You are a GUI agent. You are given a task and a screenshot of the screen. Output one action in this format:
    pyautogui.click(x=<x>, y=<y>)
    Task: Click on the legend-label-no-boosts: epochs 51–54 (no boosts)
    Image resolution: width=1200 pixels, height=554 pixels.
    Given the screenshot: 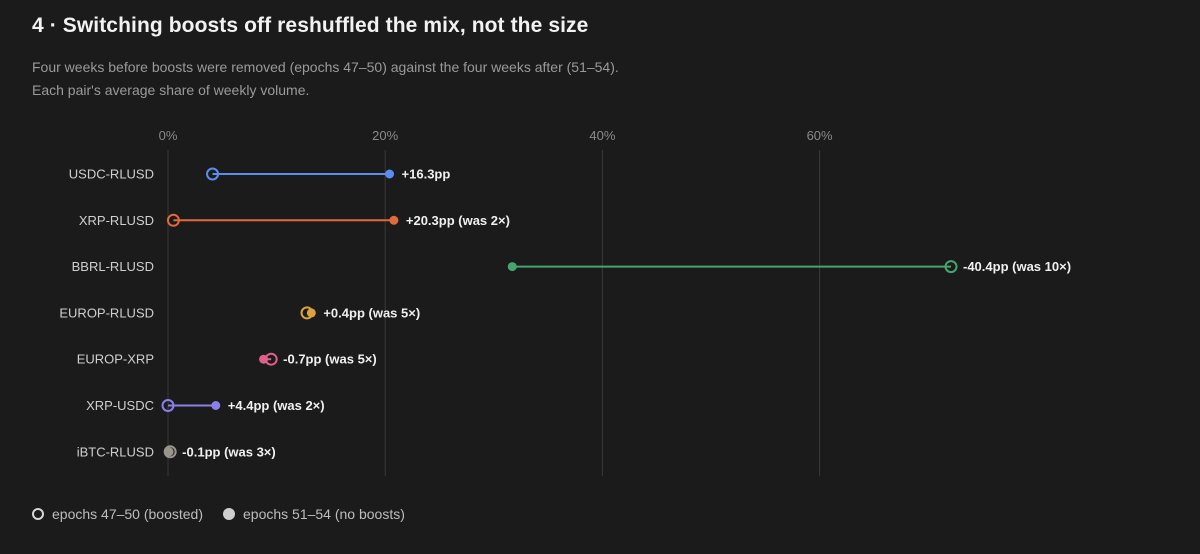 What is the action you would take?
    pyautogui.click(x=324, y=514)
    